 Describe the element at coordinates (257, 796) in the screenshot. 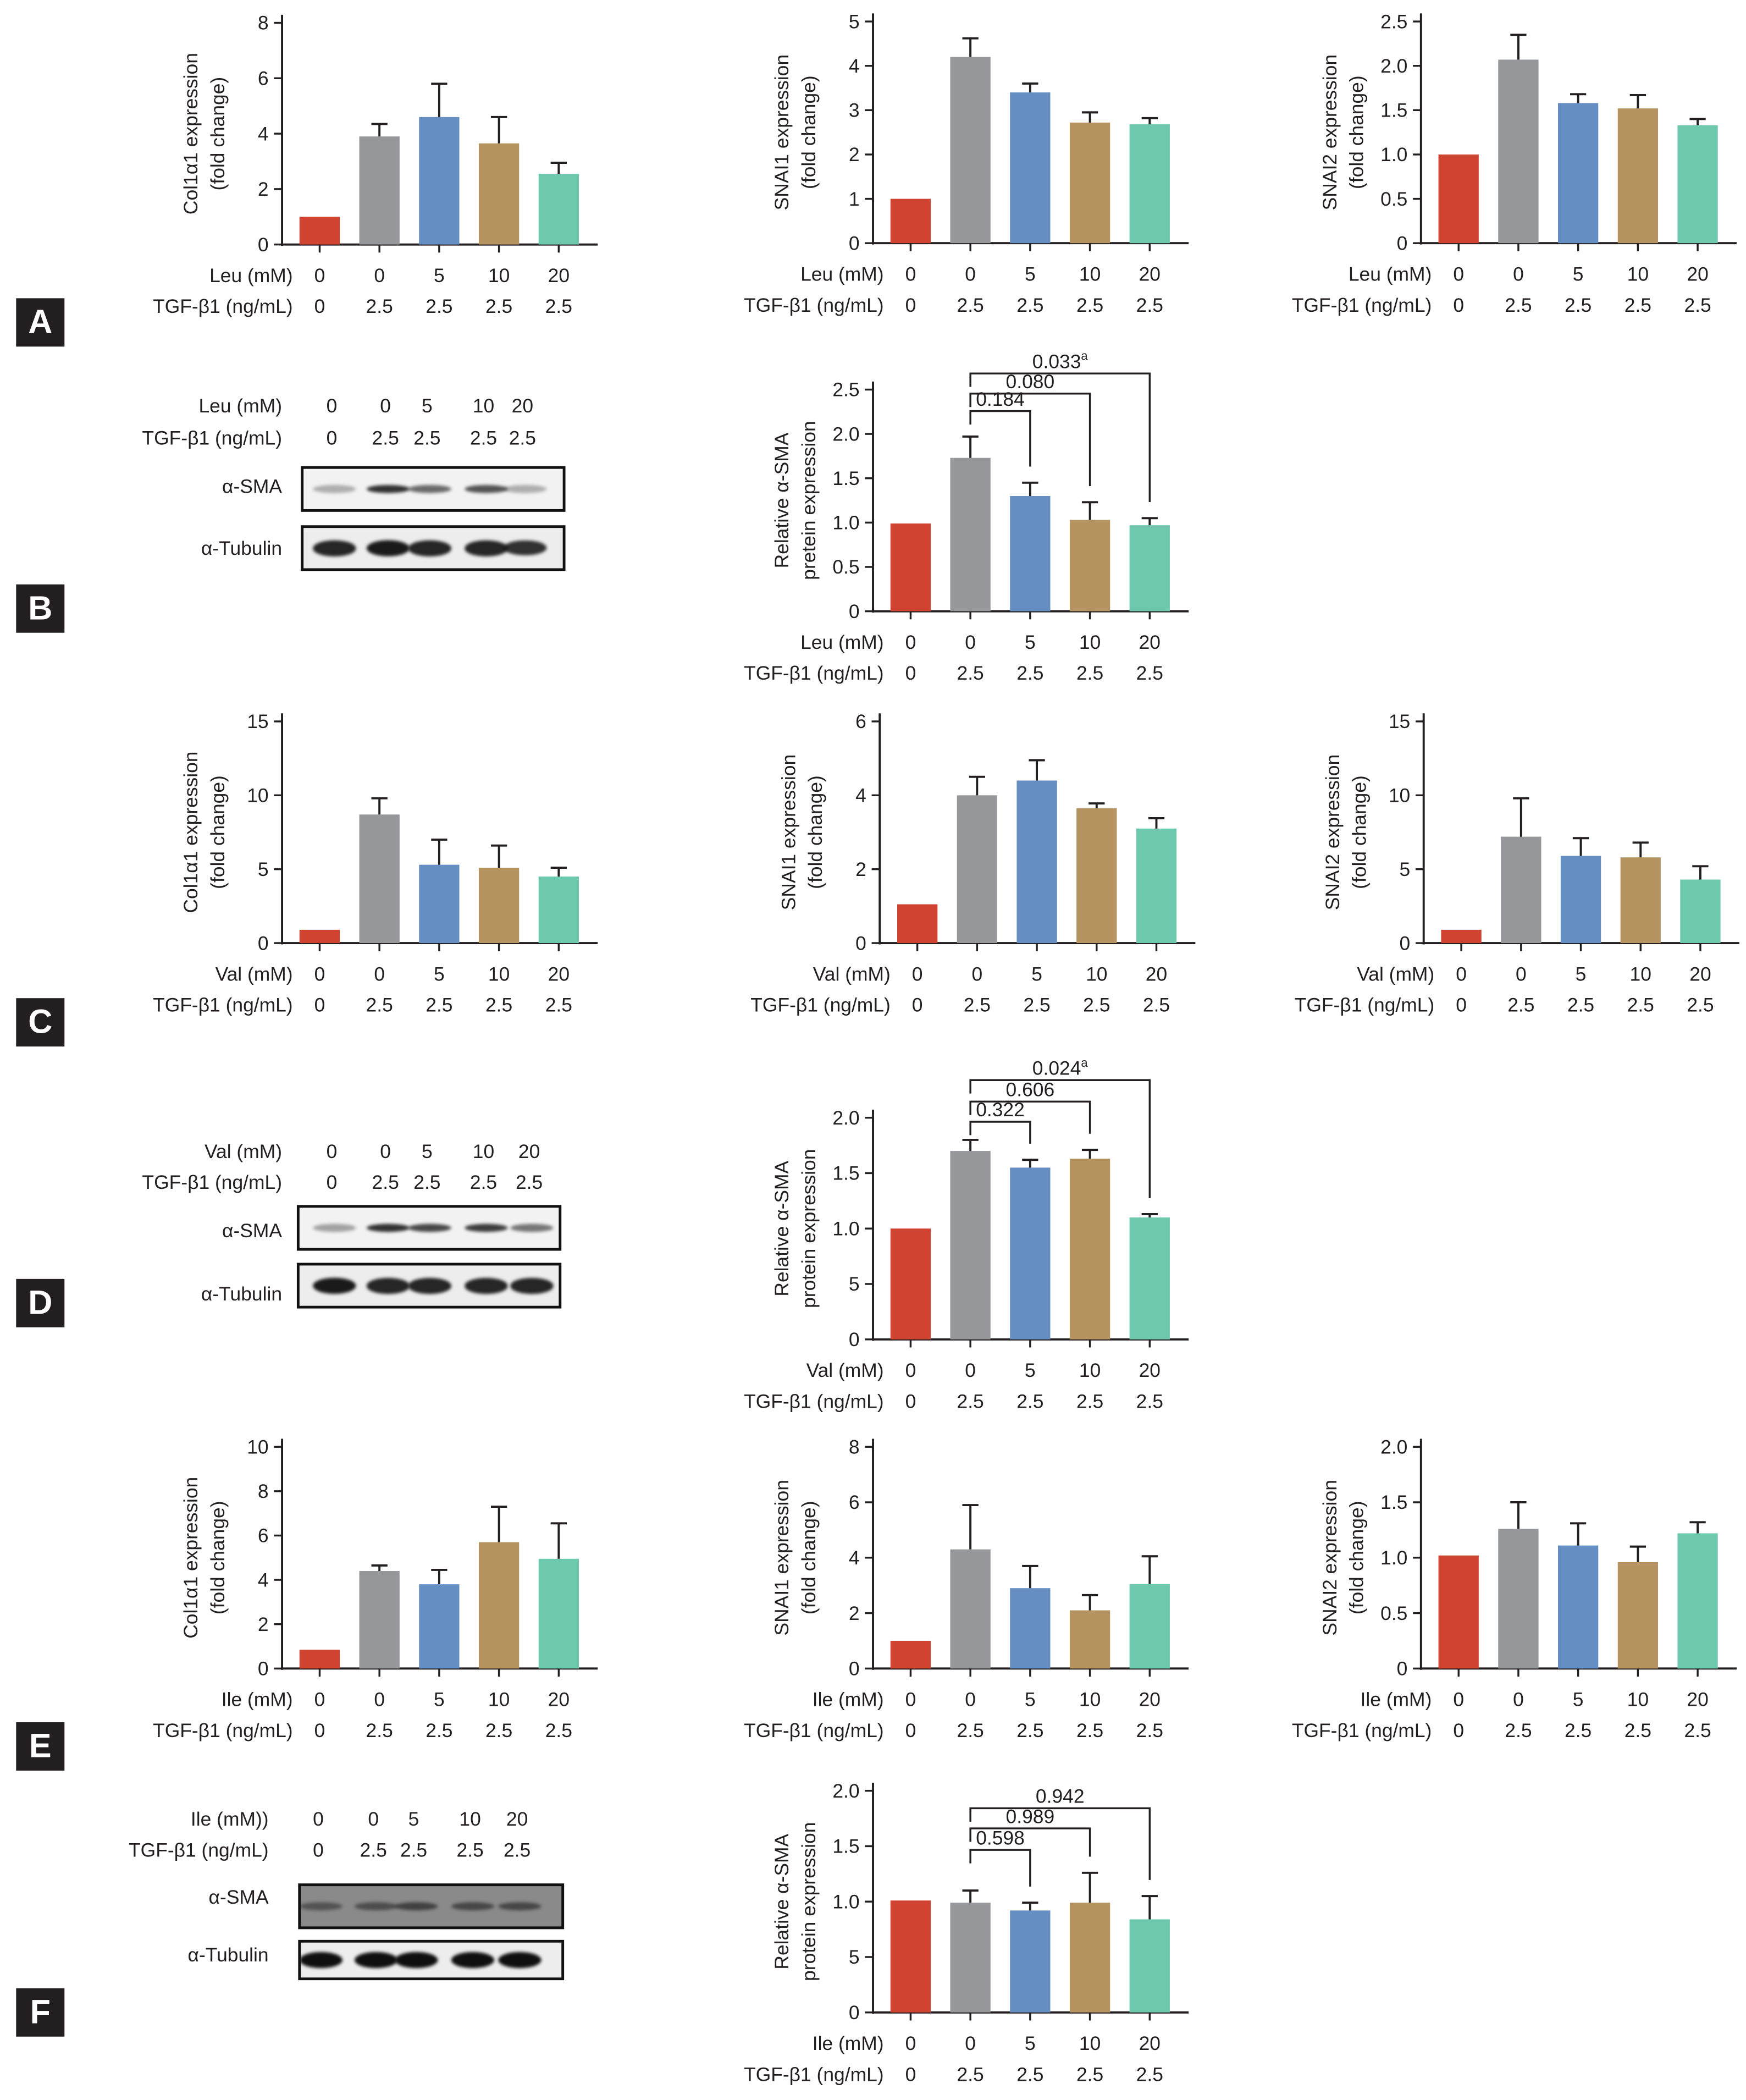

I see `y-tick-label: 10` at that location.